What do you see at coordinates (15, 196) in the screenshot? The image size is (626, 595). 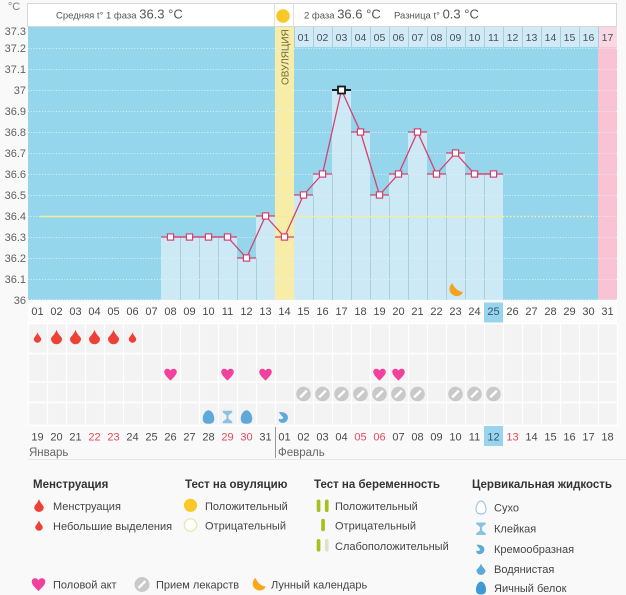 I see `svg-text: 36.5` at bounding box center [15, 196].